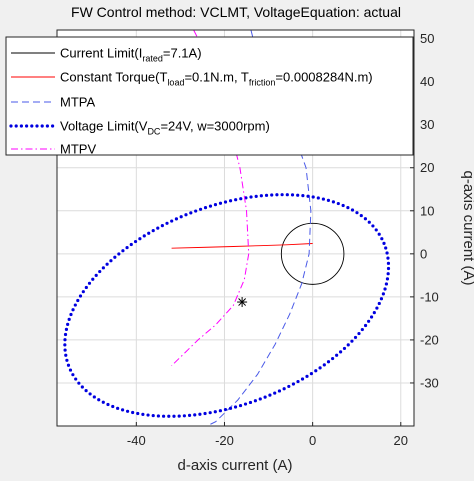  Describe the element at coordinates (312, 253) in the screenshot. I see `series-current` at that location.